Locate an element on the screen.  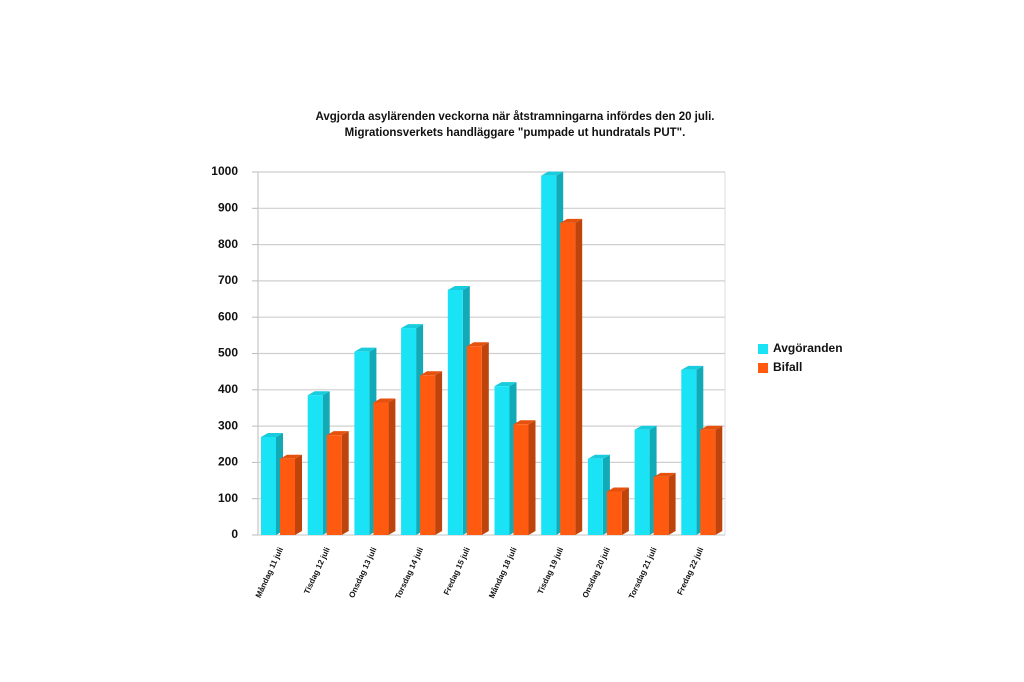
x-tick-label: Fredag 15 juli is located at coordinates (457, 571).